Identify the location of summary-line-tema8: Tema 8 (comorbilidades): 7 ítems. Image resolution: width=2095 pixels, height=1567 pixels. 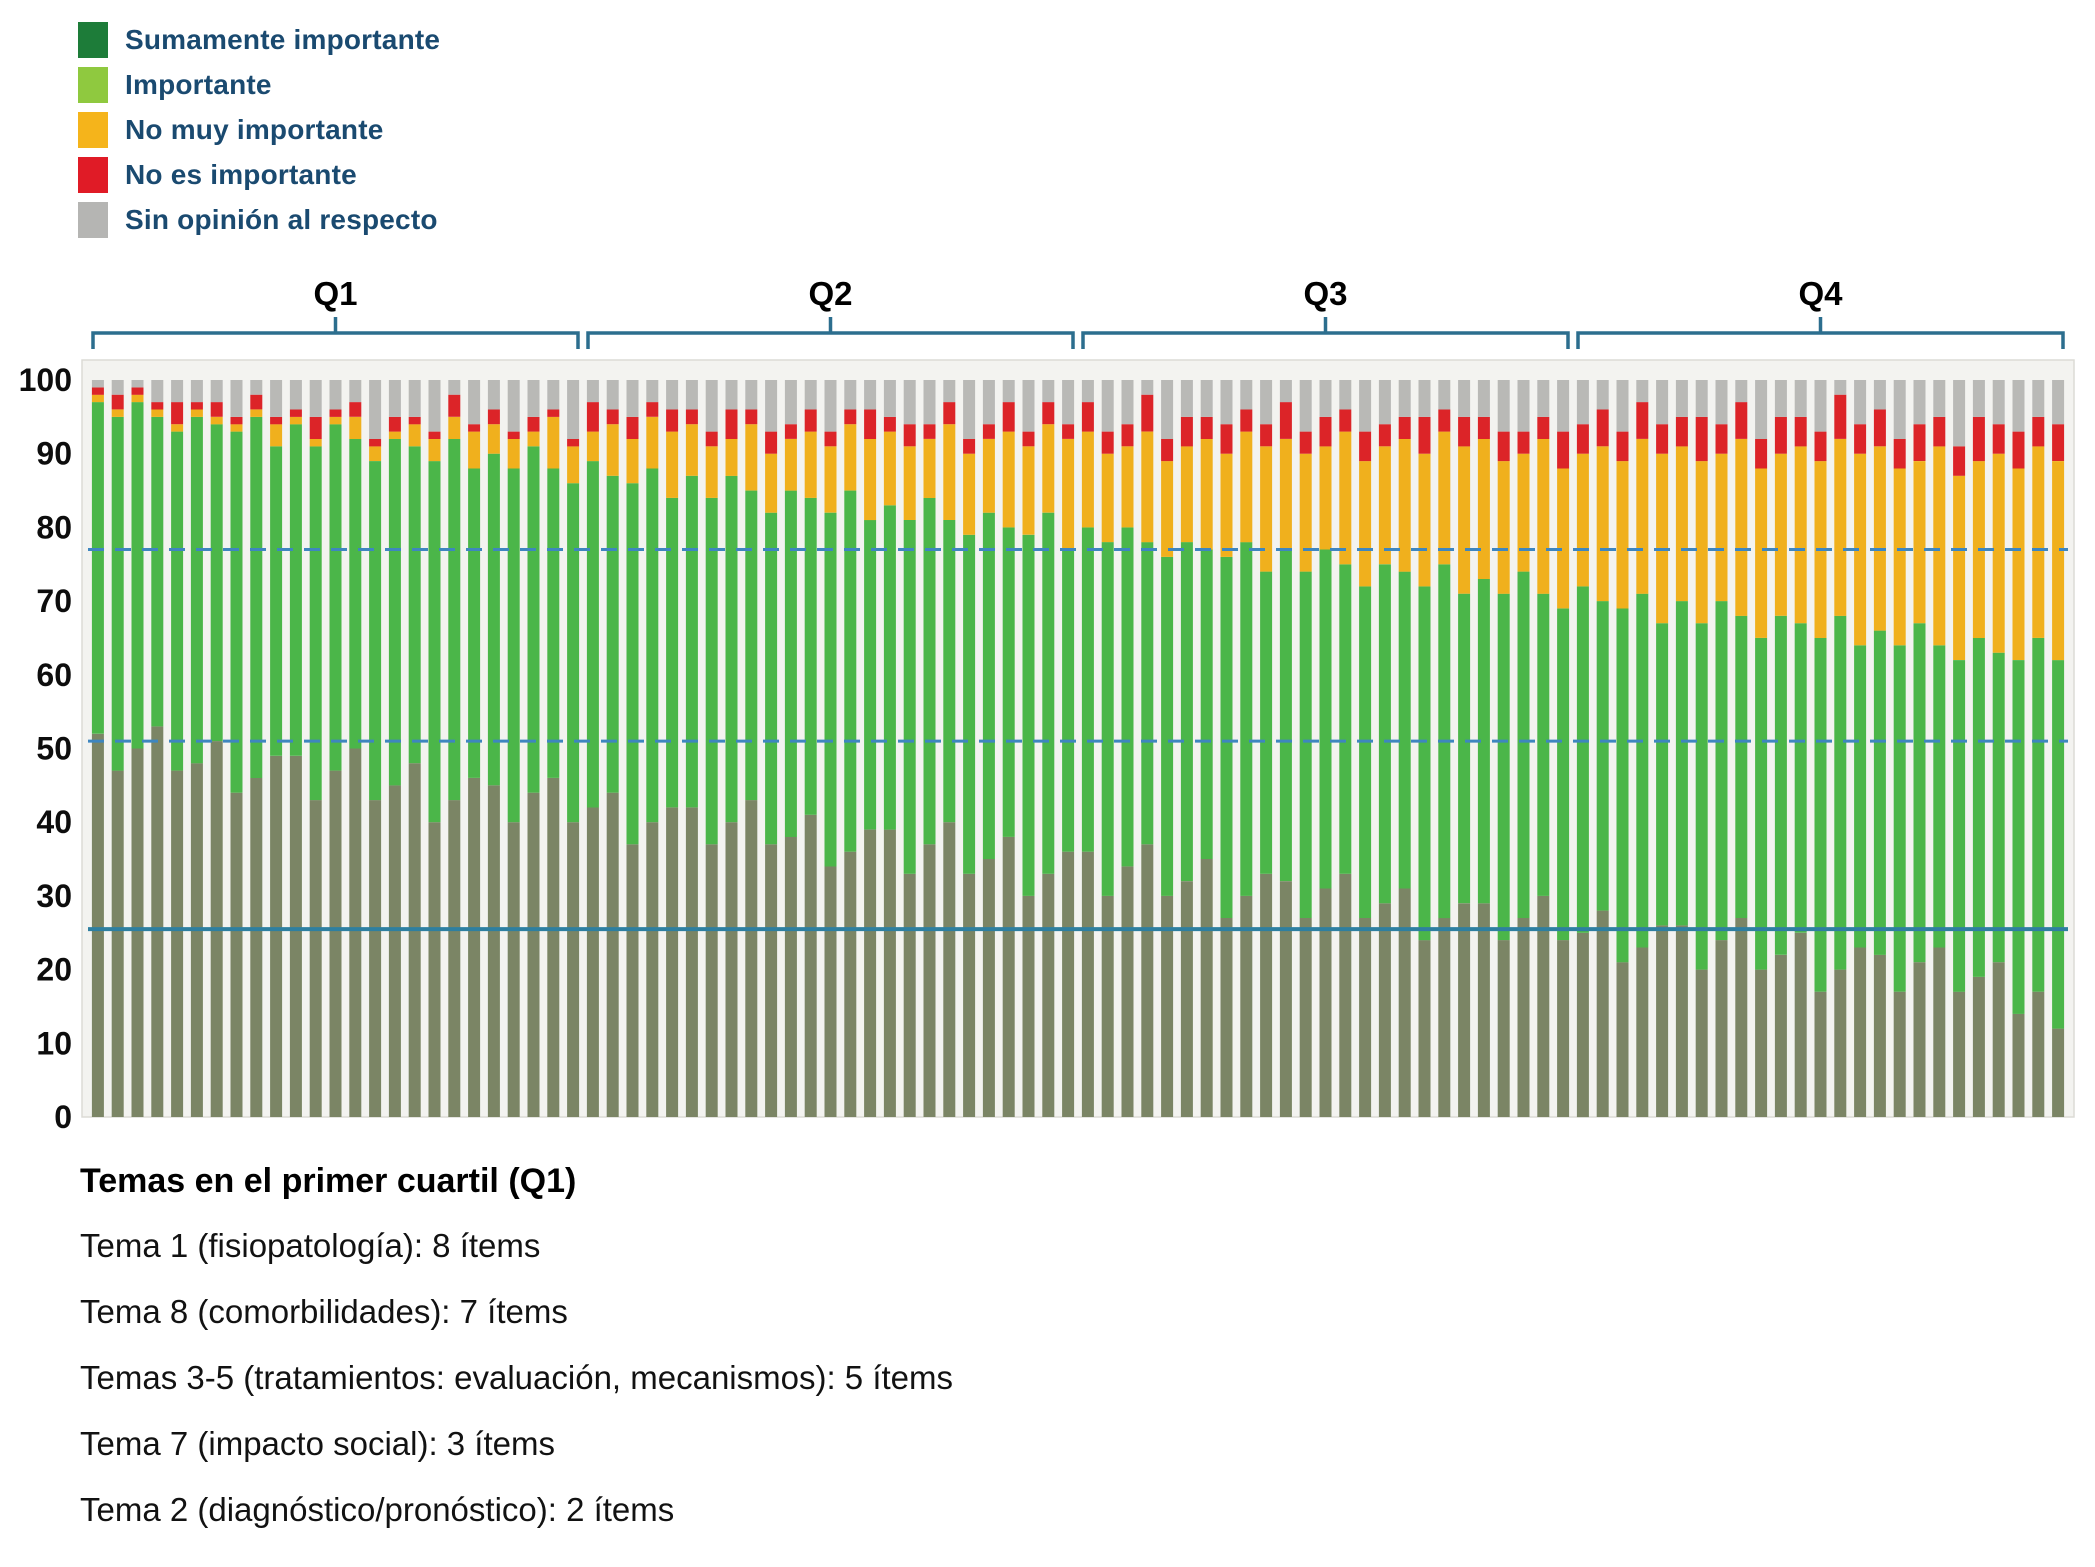
(324, 1311).